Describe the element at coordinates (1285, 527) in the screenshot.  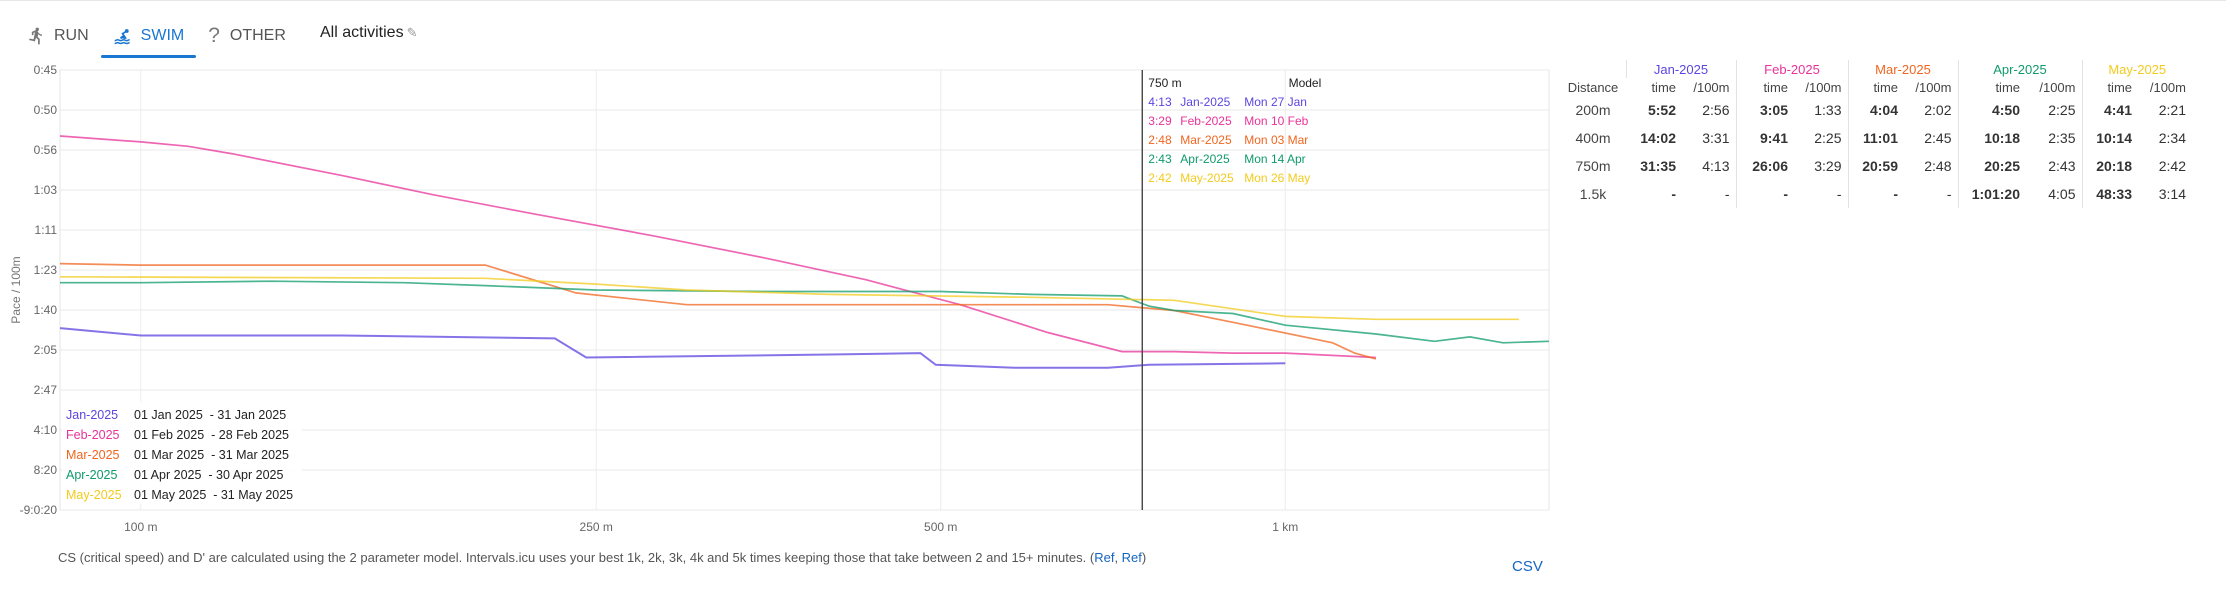
I see `x-tick-label: 1 km` at that location.